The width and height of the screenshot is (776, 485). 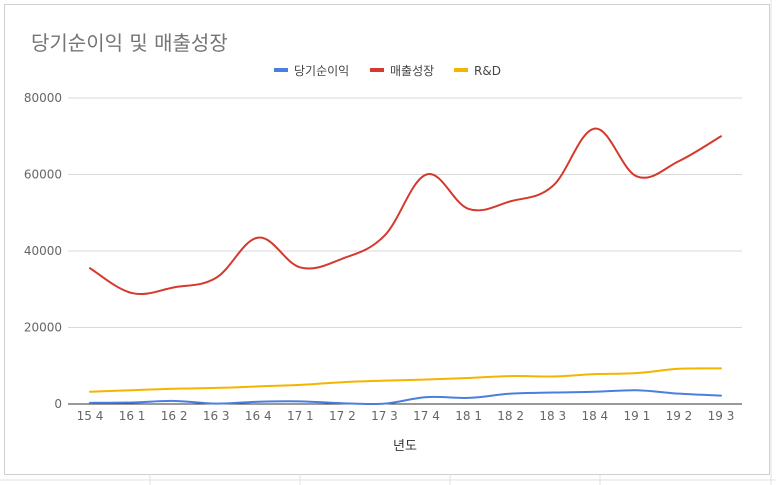 What do you see at coordinates (90, 416) in the screenshot?
I see `x-tick-label: 15 4` at bounding box center [90, 416].